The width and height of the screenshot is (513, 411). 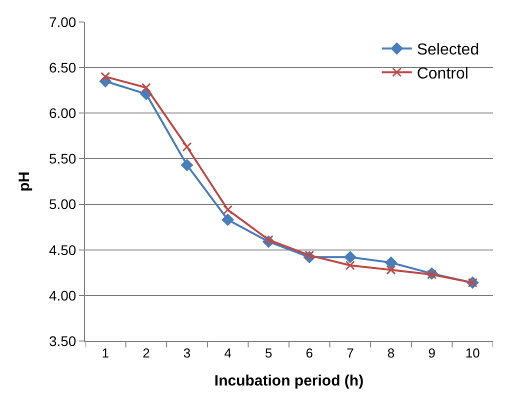 I want to click on y-axis-title: pH, so click(x=25, y=182).